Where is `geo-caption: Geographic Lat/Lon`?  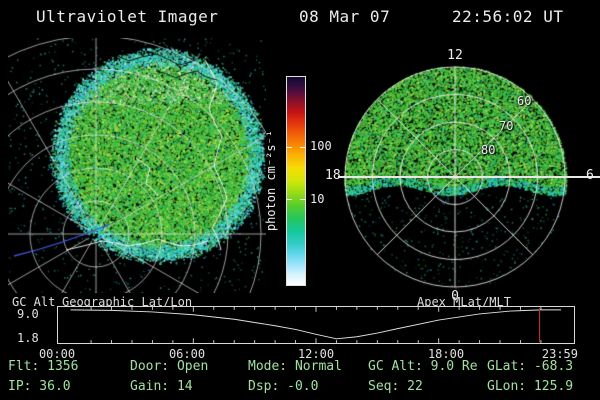
geo-caption: Geographic Lat/Lon is located at coordinates (127, 302).